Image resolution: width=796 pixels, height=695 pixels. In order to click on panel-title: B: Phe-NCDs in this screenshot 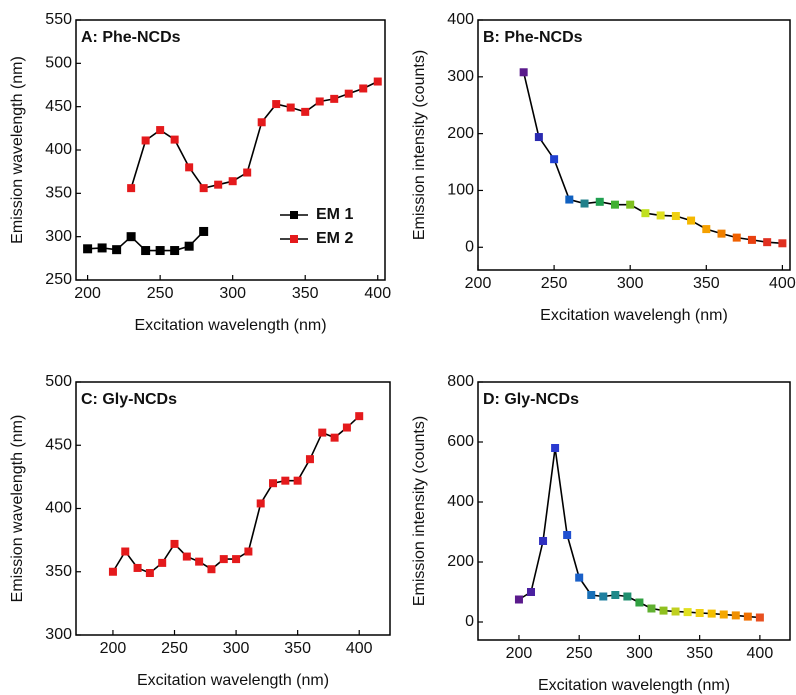, I will do `click(533, 37)`.